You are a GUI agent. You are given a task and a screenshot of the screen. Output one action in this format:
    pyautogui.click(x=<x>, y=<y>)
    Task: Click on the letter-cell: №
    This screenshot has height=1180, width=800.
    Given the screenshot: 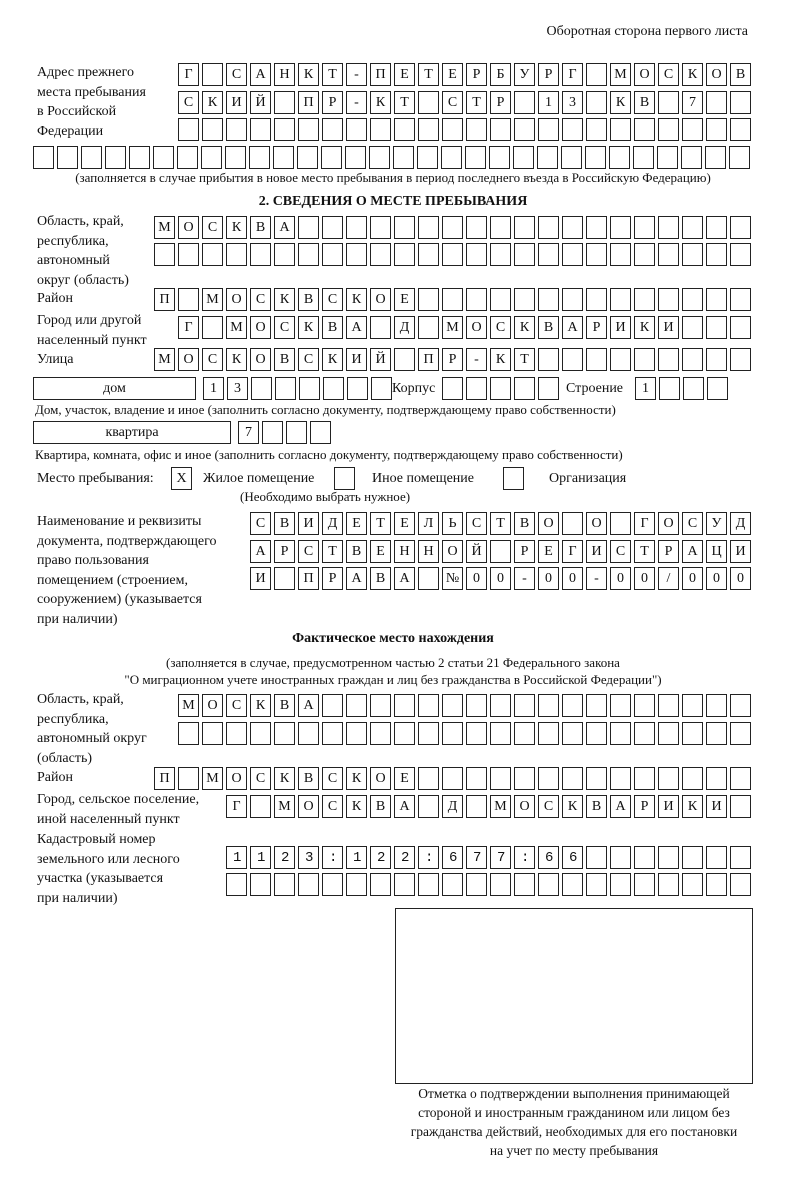 What is the action you would take?
    pyautogui.click(x=452, y=578)
    